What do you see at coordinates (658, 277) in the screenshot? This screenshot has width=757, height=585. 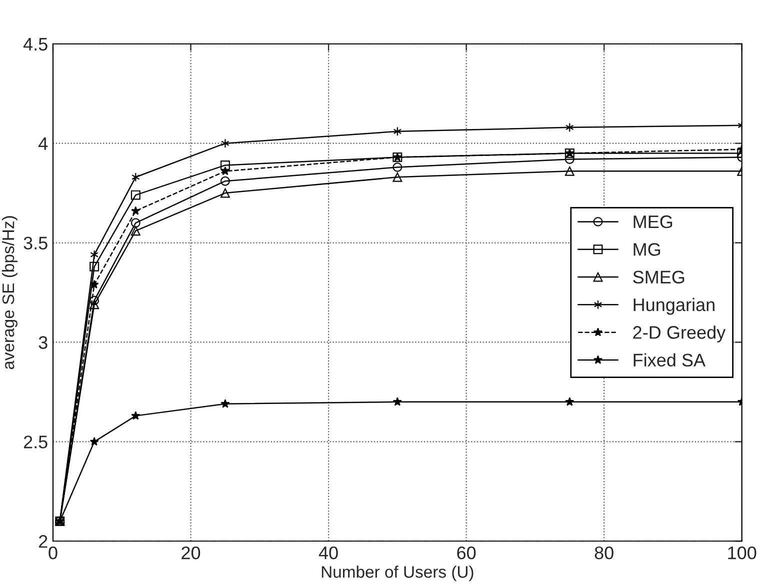 I see `legend-label: SMEG` at bounding box center [658, 277].